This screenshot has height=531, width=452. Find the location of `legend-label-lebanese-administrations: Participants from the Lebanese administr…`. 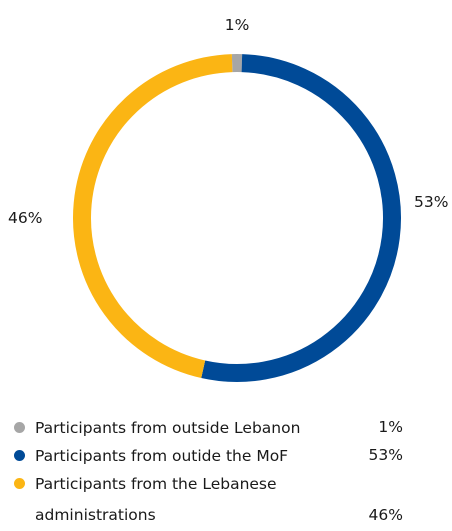

legend-label-lebanese-administrations: Participants from the Lebanese administr… is located at coordinates (185, 500).